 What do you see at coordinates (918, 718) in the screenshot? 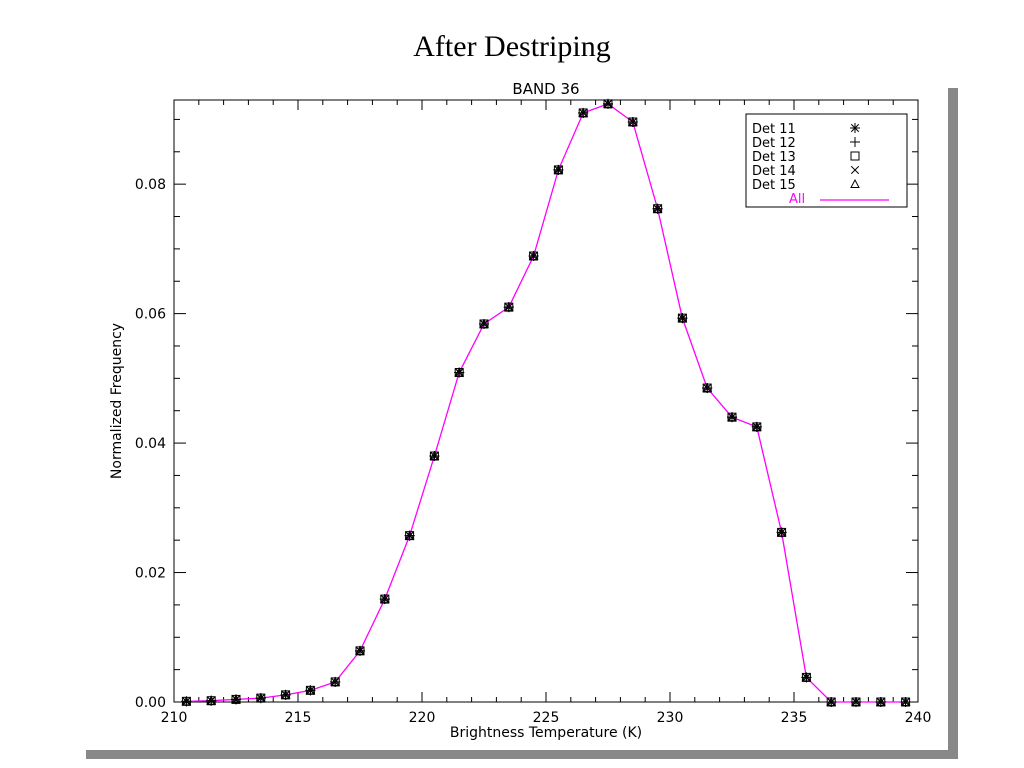
I see `x-tick-label: 240` at bounding box center [918, 718].